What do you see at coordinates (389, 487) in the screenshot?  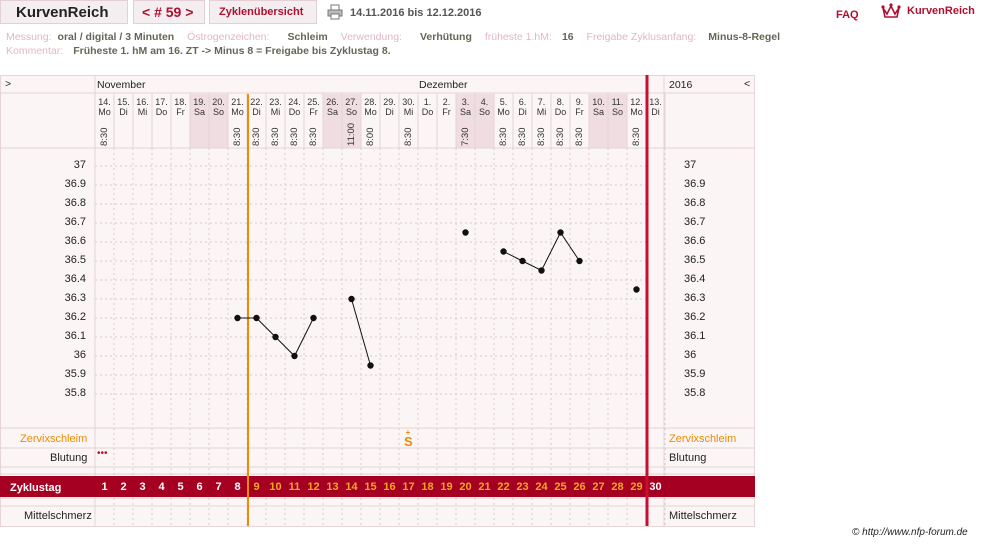 I see `cycle-day-number: 16` at bounding box center [389, 487].